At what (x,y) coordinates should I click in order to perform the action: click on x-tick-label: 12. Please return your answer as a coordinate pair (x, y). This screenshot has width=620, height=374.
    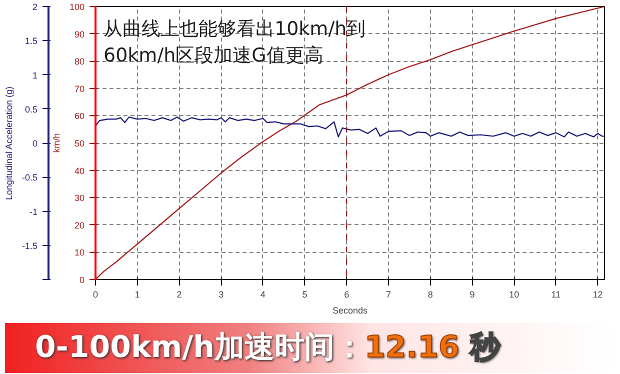
    Looking at the image, I should click on (597, 295).